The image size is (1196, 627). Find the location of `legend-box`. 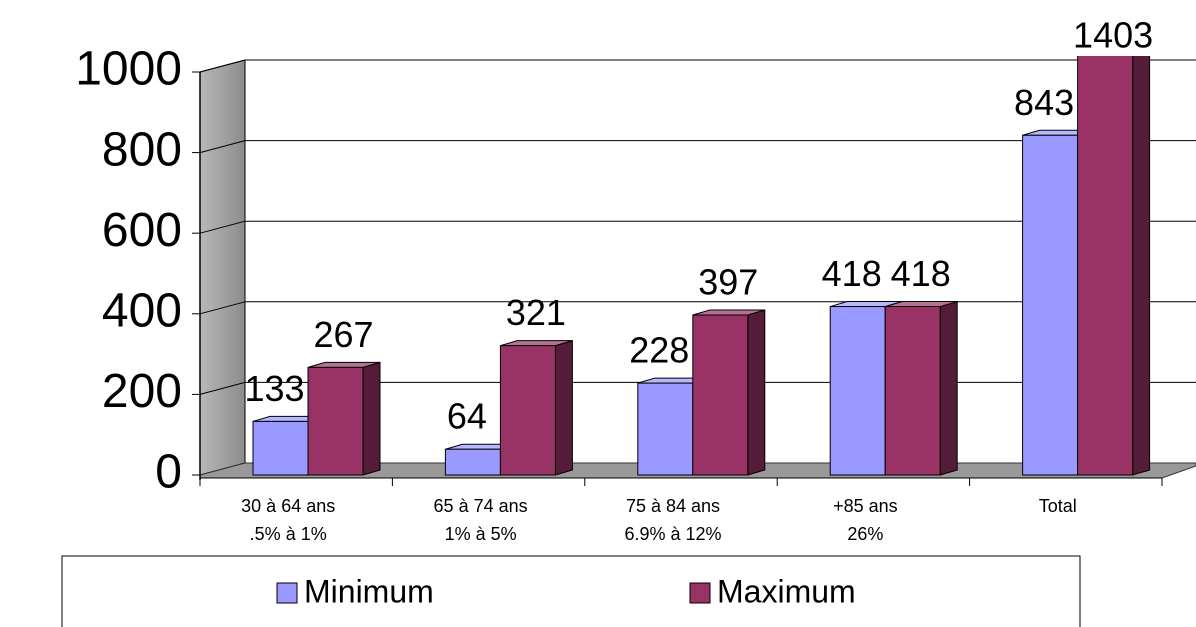

legend-box is located at coordinates (571, 591).